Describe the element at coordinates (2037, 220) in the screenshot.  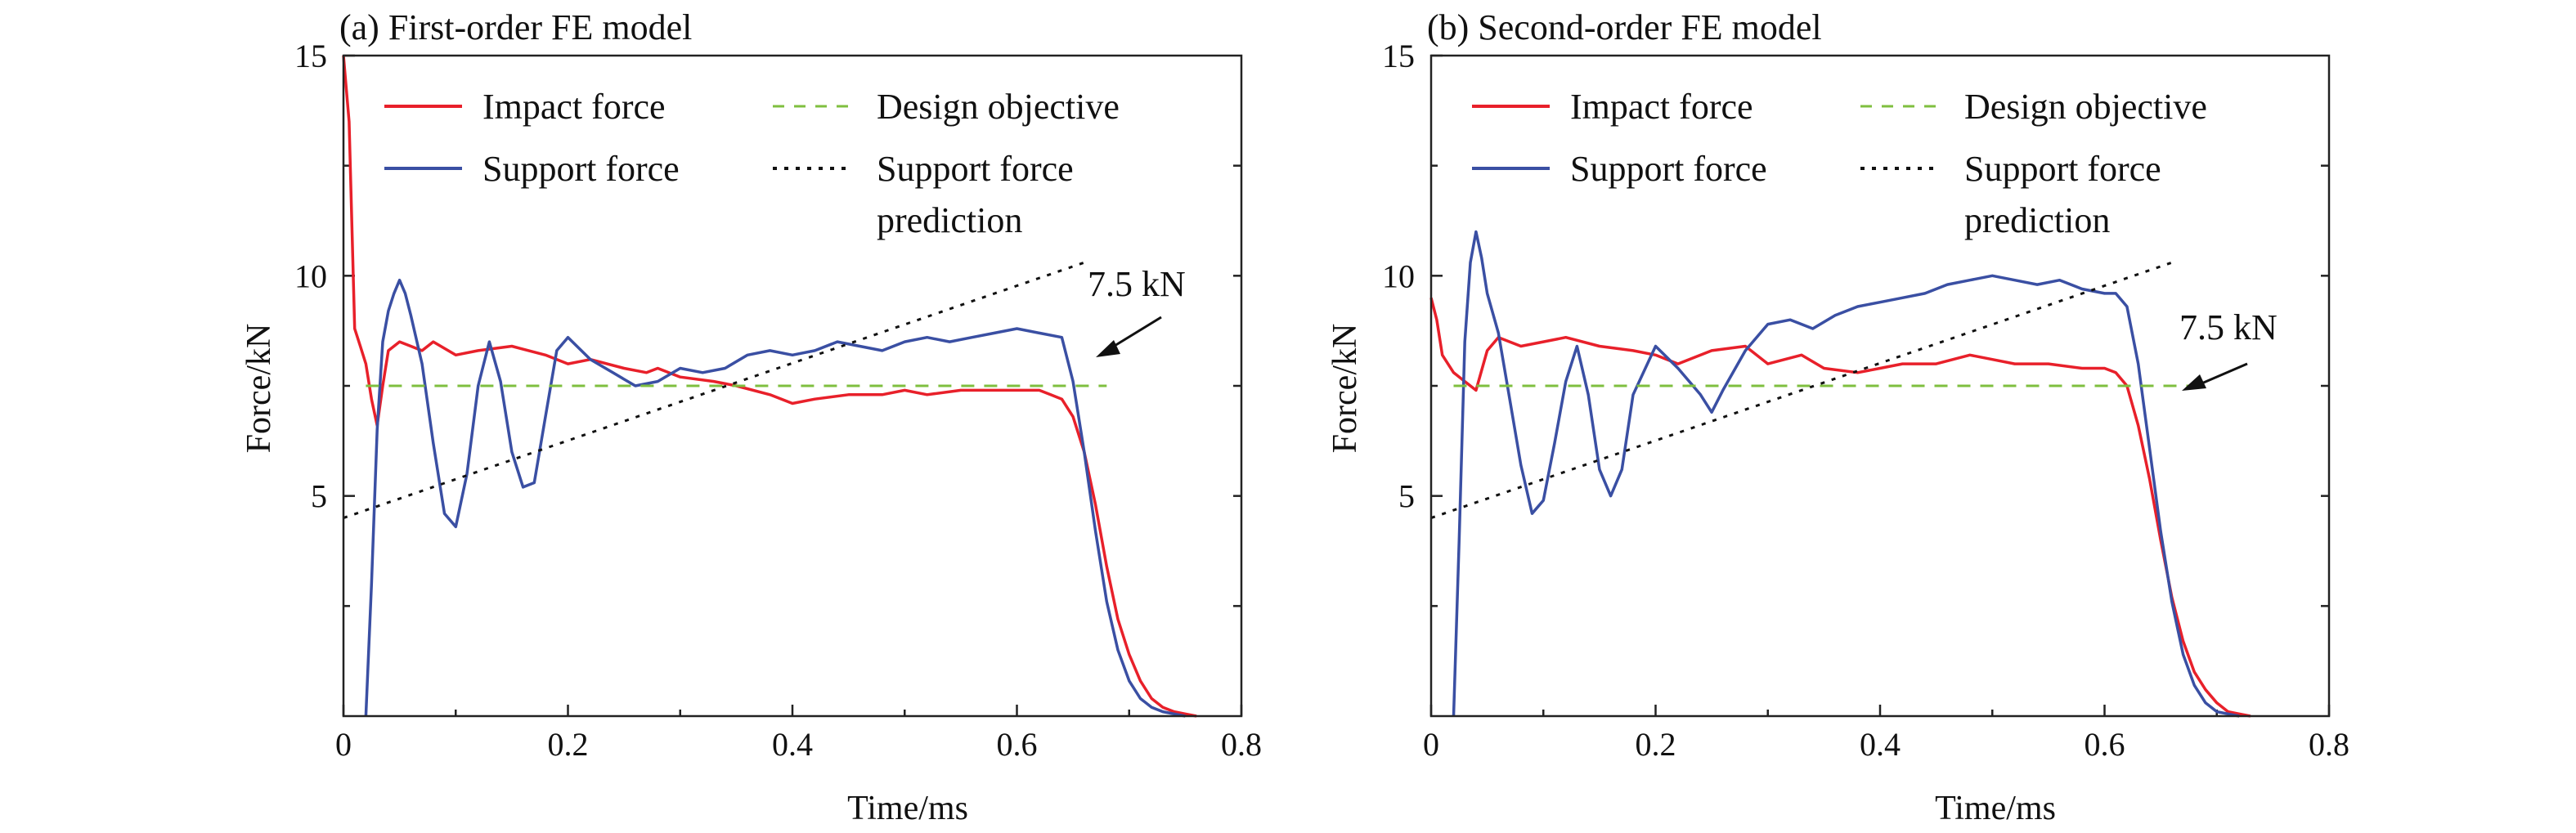
I see `legend-b-prediction-label-2: prediction` at that location.